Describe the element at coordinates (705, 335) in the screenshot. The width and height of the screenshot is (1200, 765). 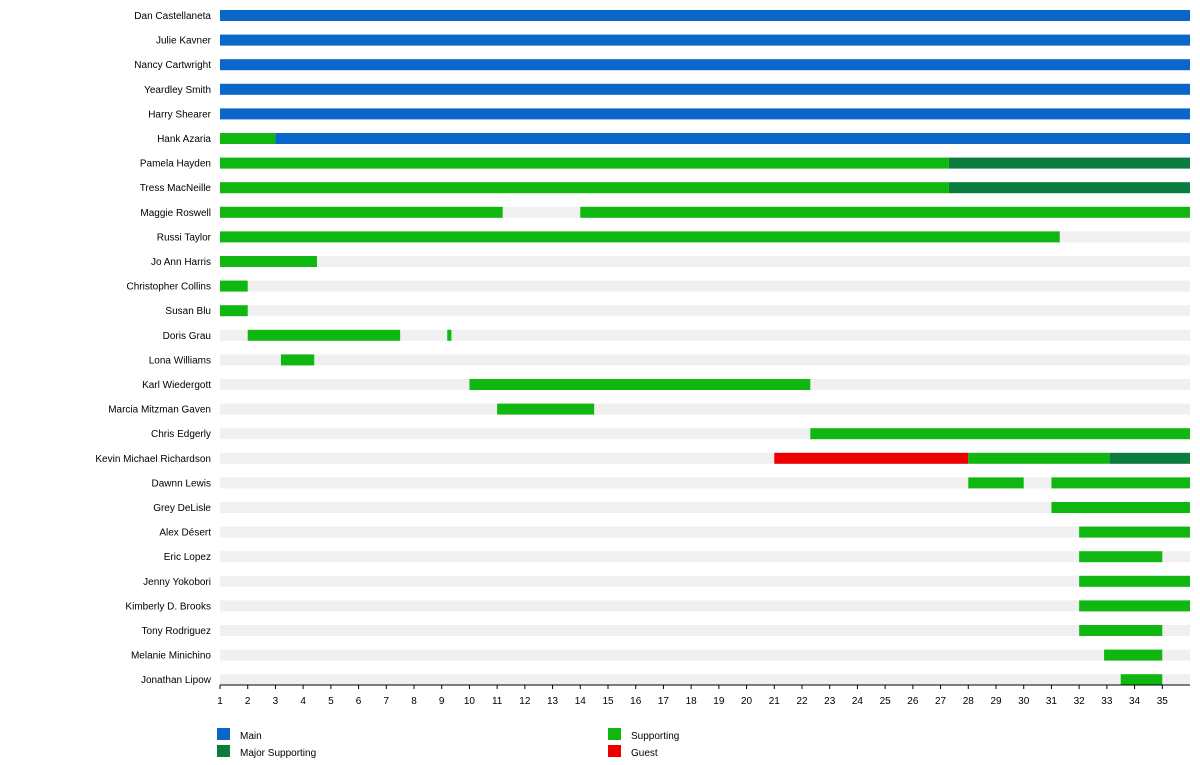
I see `track-doris-grau` at that location.